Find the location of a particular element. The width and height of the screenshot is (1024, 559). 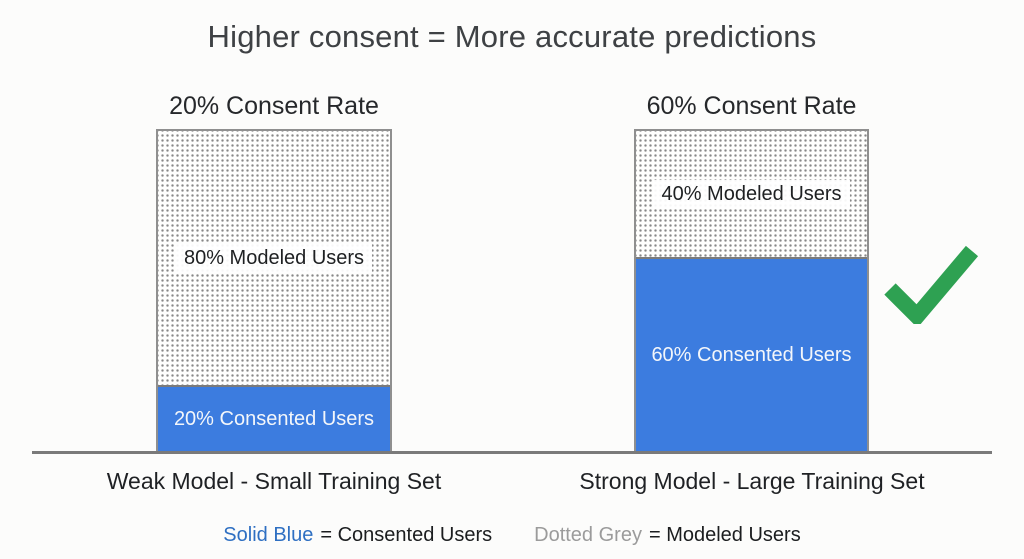

bar-segment-modeled-80: 80% Modeled Users is located at coordinates (274, 259).